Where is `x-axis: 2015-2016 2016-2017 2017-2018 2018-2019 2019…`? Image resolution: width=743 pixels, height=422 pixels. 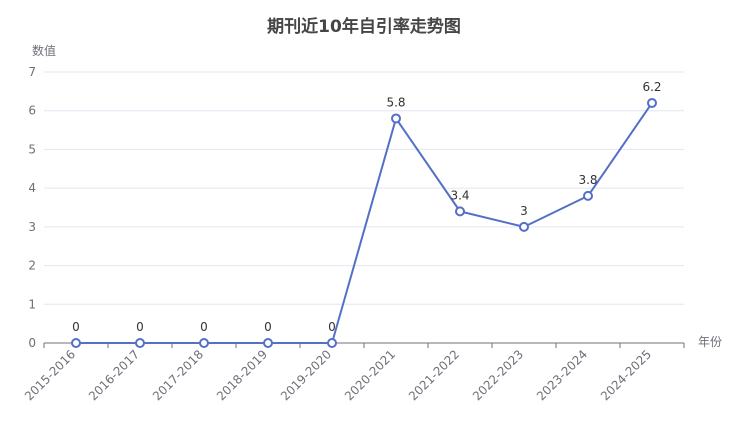
x-axis: 2015-2016 2016-2017 2017-2018 2018-2019 2019… is located at coordinates (353, 372).